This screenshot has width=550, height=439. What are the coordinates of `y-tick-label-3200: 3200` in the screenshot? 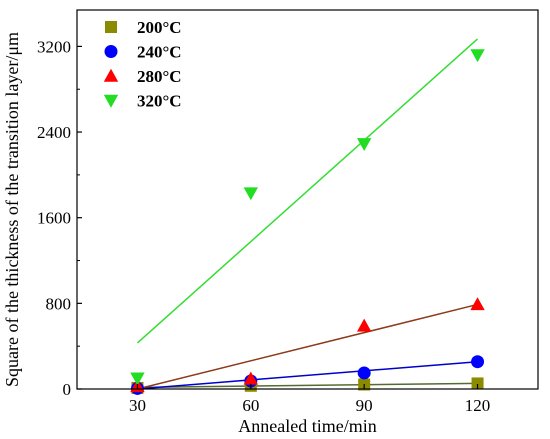 It's located at (54, 46).